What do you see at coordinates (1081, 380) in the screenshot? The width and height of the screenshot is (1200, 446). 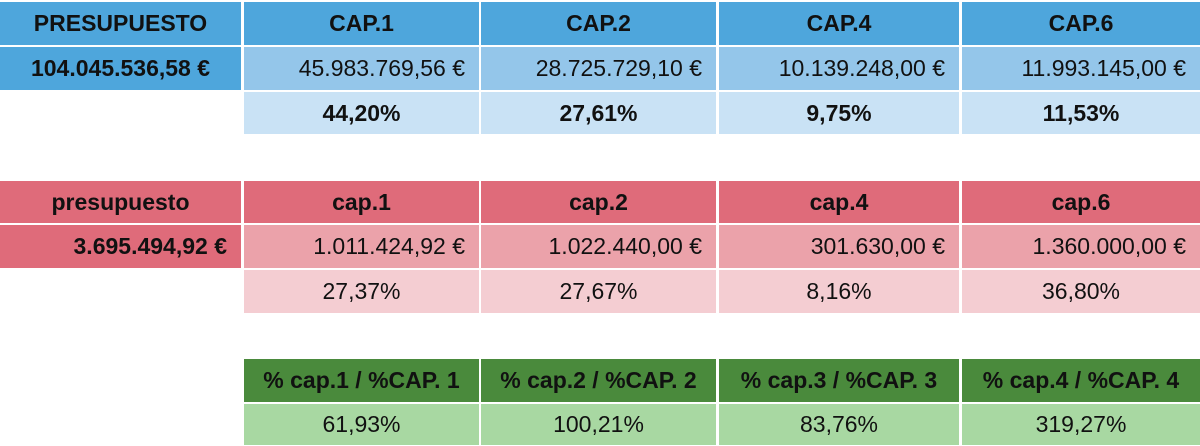 I see `table3-header-4: % cap.4 / %CAP. 4` at bounding box center [1081, 380].